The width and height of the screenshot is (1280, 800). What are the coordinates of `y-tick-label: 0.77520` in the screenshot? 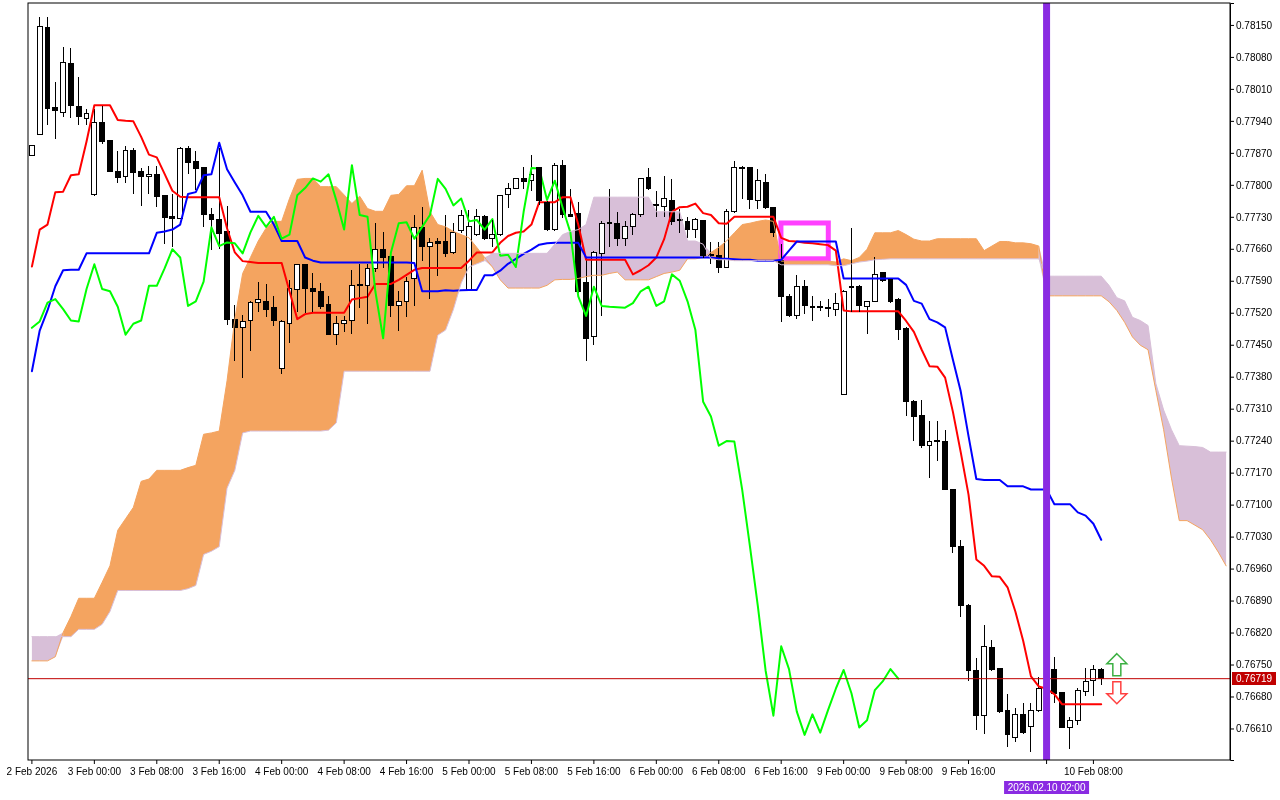 It's located at (1254, 313).